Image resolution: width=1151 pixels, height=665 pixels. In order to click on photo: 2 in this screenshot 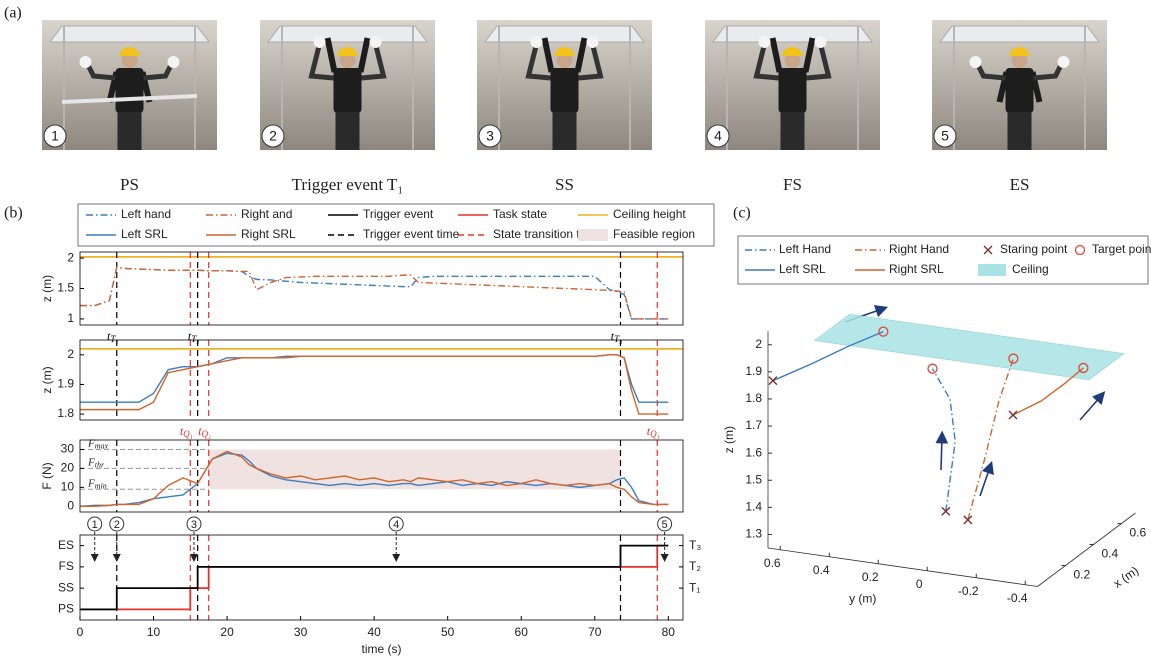, I will do `click(347, 85)`.